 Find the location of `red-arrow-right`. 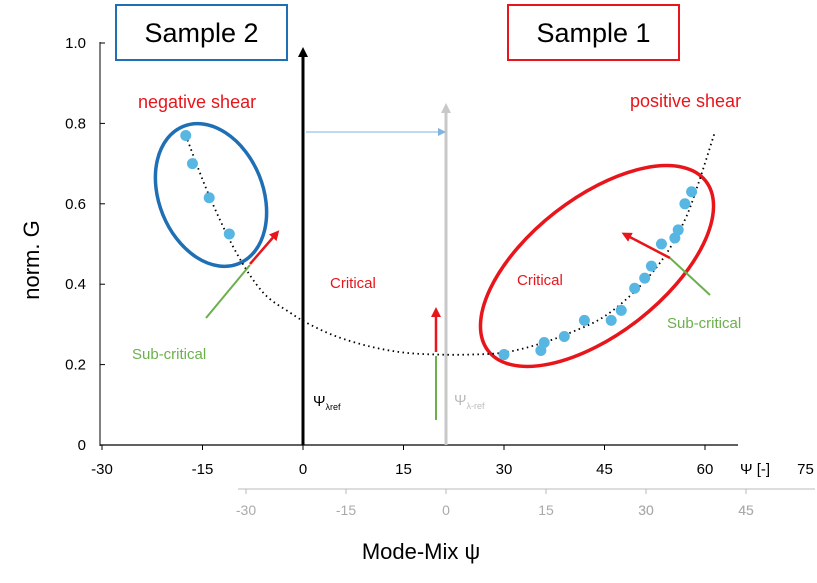

red-arrow-right is located at coordinates (646, 246).